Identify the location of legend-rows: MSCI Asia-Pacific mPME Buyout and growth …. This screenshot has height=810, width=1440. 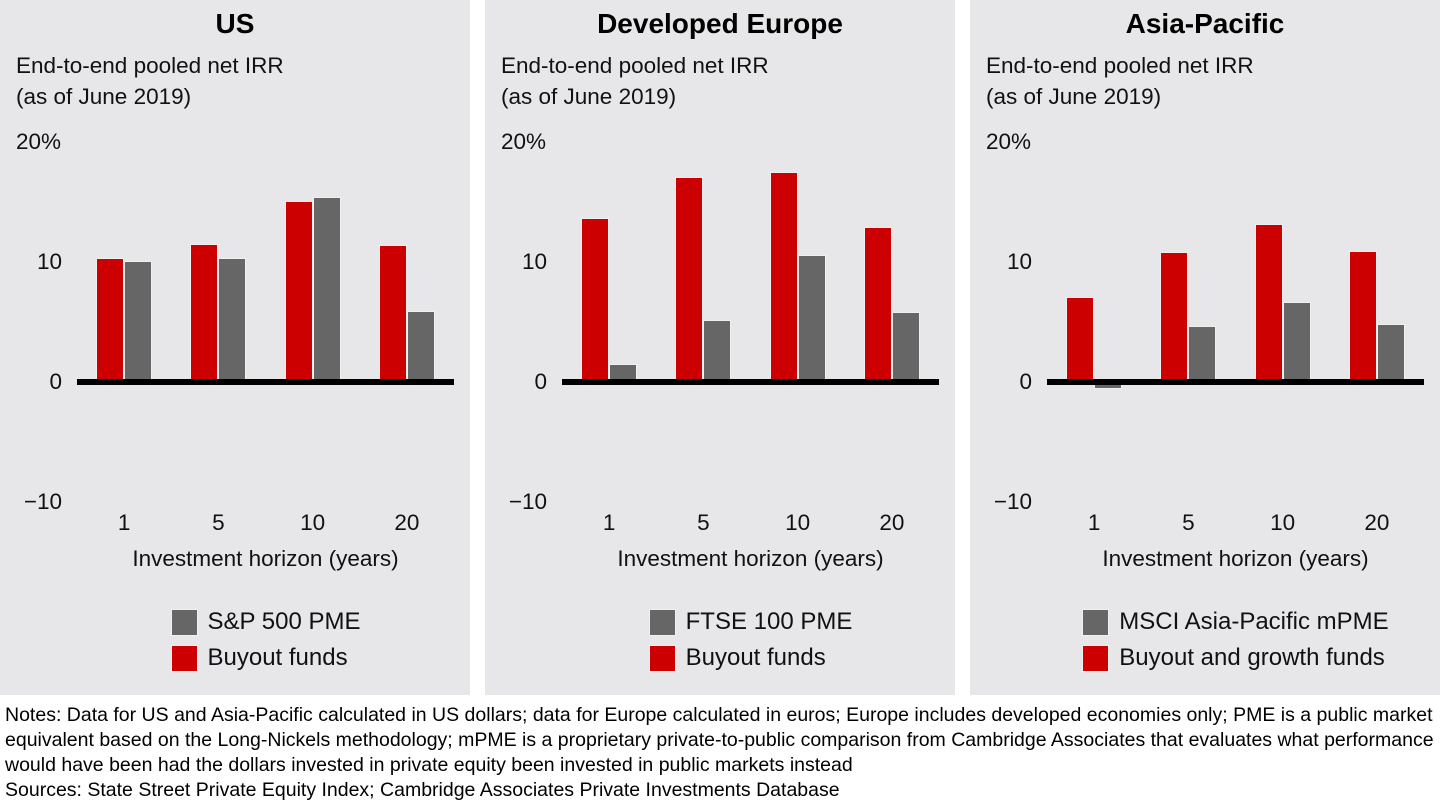
(1235, 640).